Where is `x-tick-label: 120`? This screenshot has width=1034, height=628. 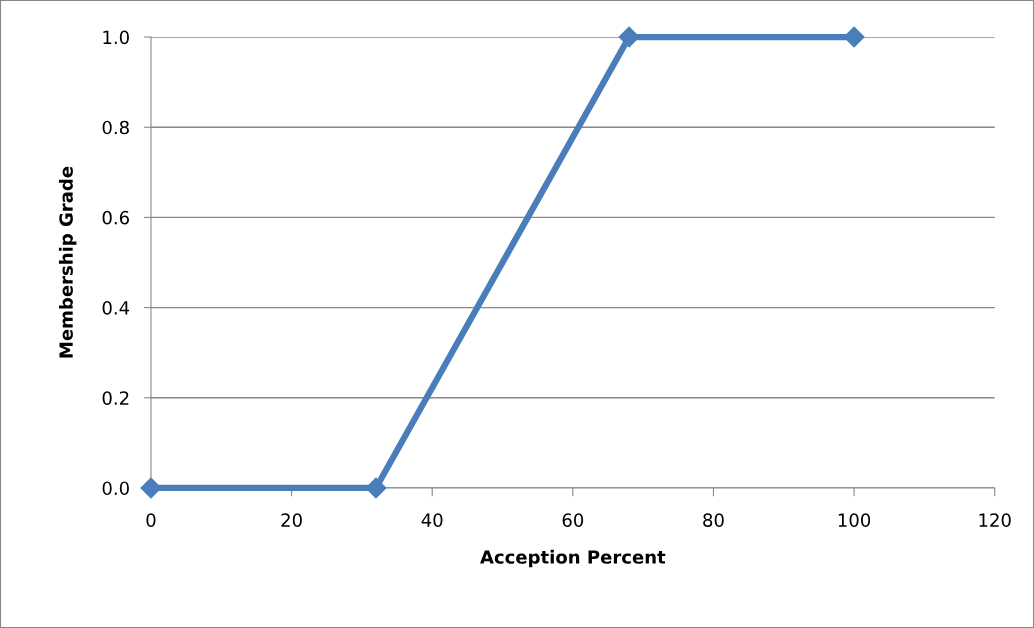 x-tick-label: 120 is located at coordinates (995, 520).